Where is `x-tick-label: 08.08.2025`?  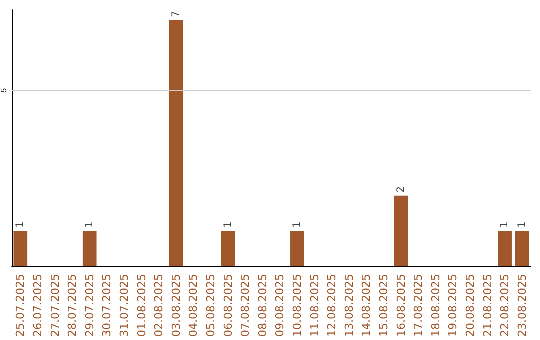
x-tick-label: 08.08.2025 is located at coordinates (263, 306).